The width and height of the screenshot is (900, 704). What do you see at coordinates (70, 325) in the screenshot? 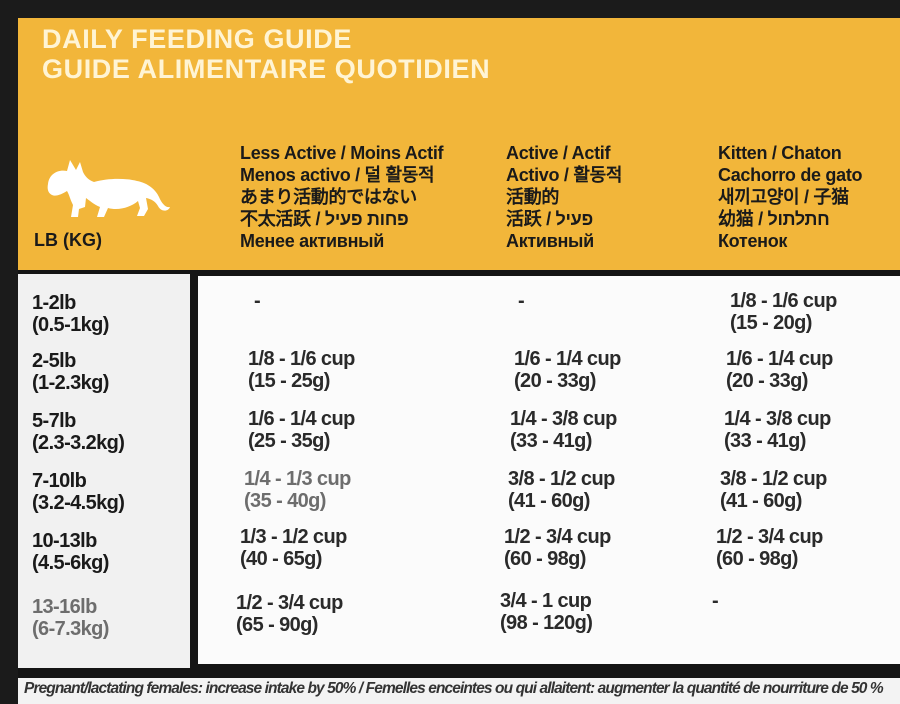
I see `weight-kg: (0.5-1kg)` at bounding box center [70, 325].